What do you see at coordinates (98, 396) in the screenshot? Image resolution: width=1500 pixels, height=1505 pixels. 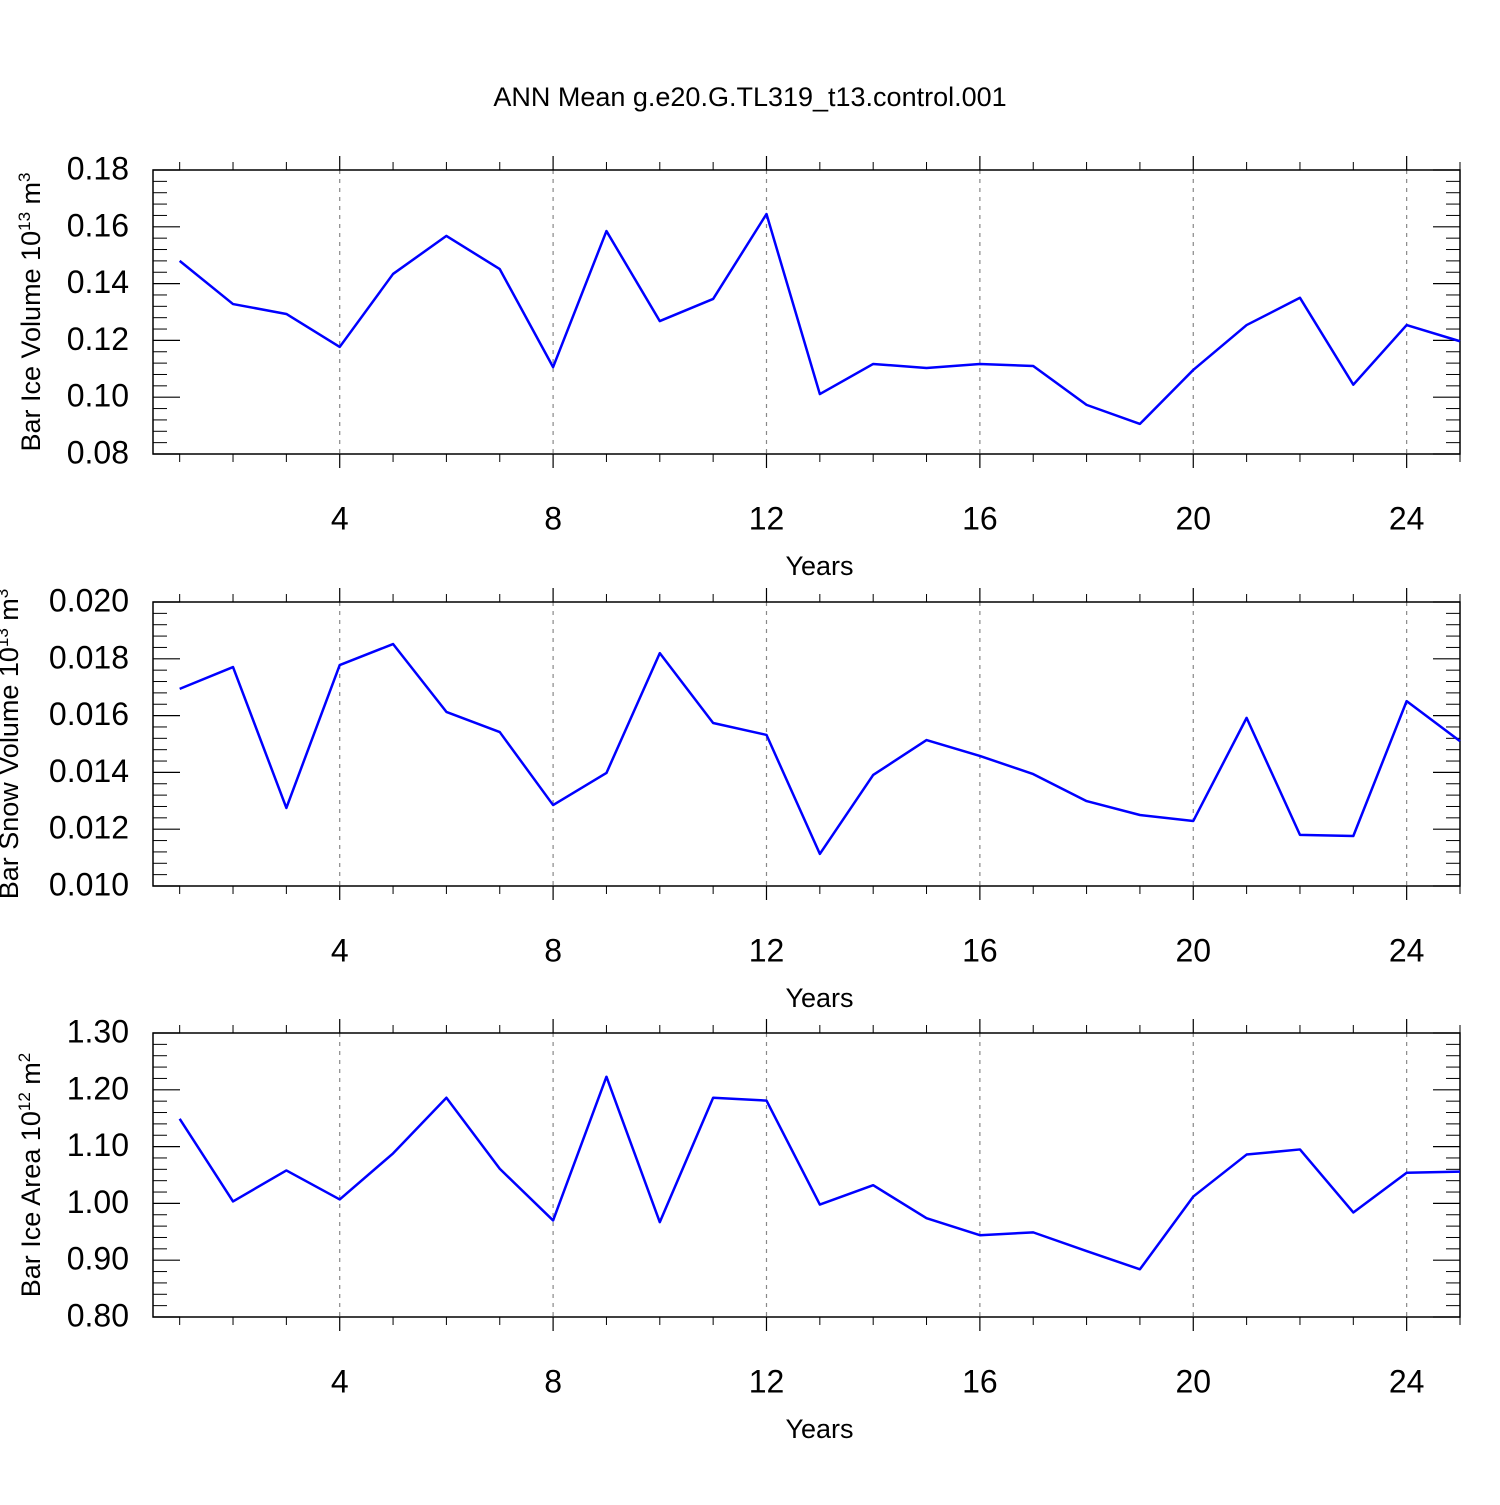 I see `y-tick-label: 0.10` at bounding box center [98, 396].